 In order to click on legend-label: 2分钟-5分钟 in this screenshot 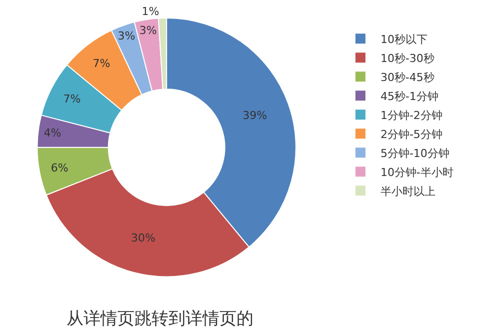, I will do `click(411, 134)`.